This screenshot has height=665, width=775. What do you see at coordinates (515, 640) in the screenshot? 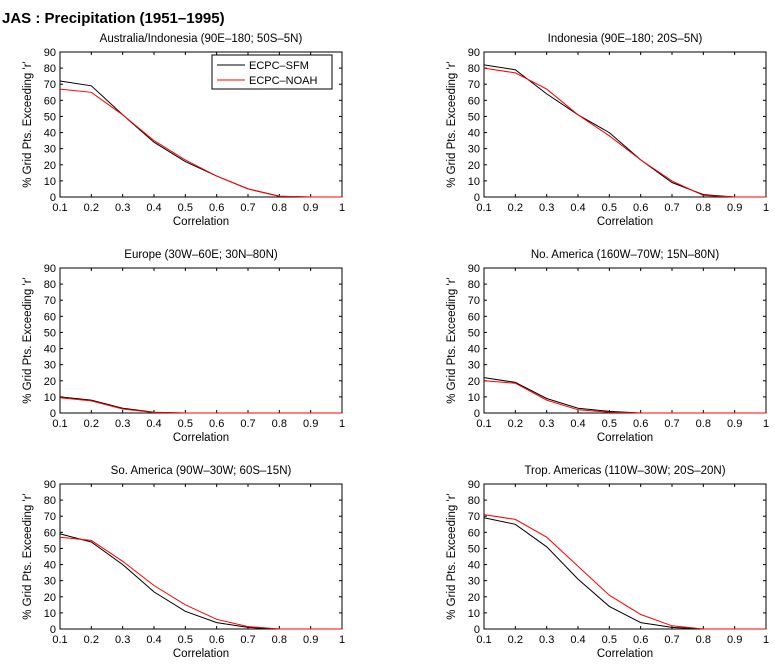
I see `x-tick-label: 0.2` at bounding box center [515, 640].